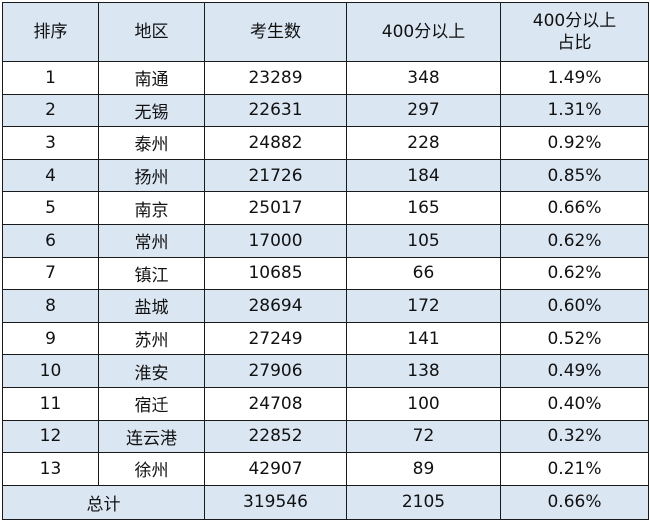 The image size is (650, 527). Describe the element at coordinates (423, 436) in the screenshot. I see `cell-over400: 72` at that location.